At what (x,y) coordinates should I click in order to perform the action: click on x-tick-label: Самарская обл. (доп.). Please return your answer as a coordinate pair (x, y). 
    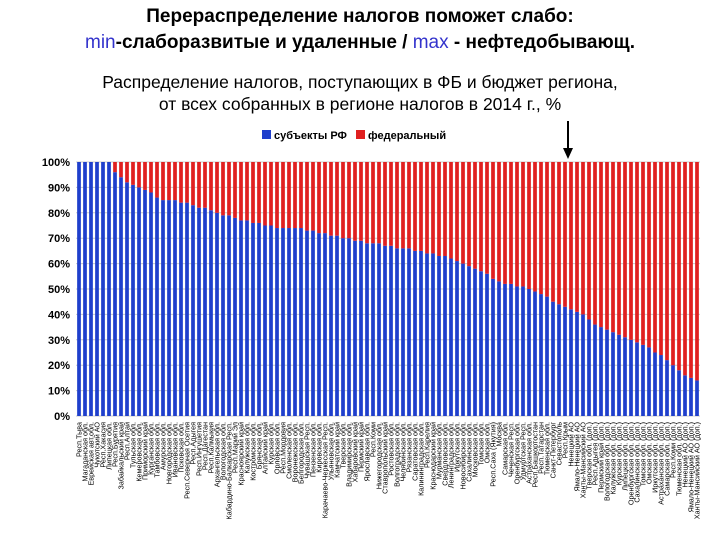
    Looking at the image, I should click on (667, 459).